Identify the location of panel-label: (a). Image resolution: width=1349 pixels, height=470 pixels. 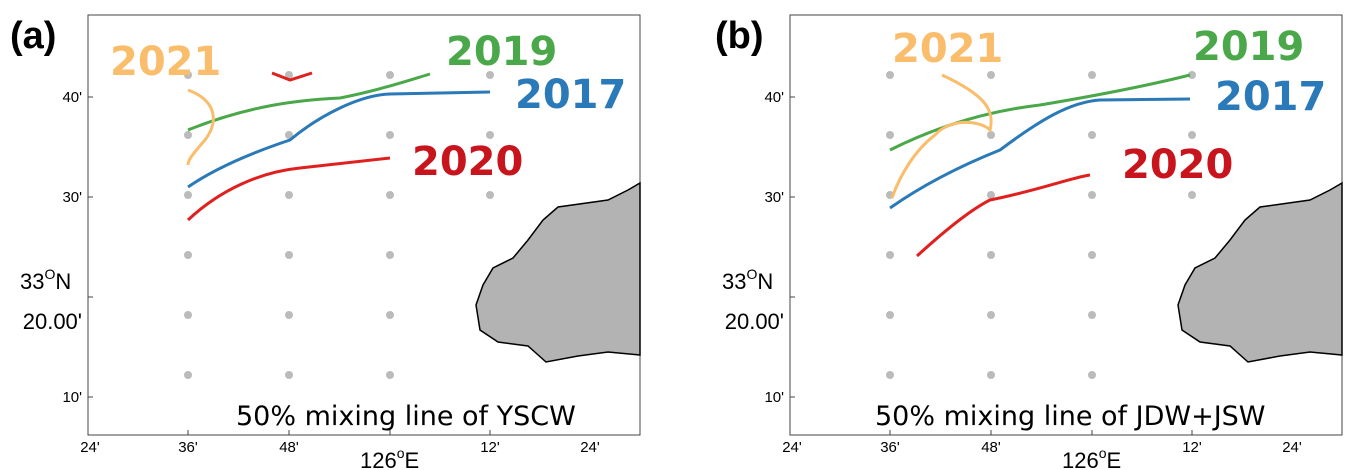
(33, 36).